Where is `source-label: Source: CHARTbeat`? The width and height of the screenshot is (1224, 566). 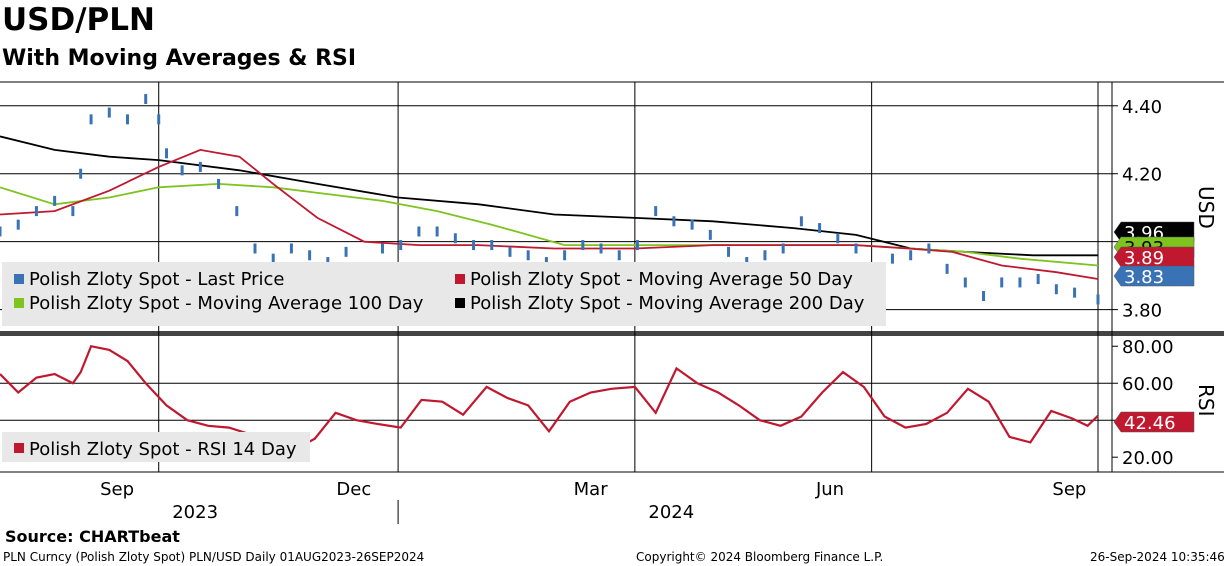
source-label: Source: CHARTbeat is located at coordinates (92, 536).